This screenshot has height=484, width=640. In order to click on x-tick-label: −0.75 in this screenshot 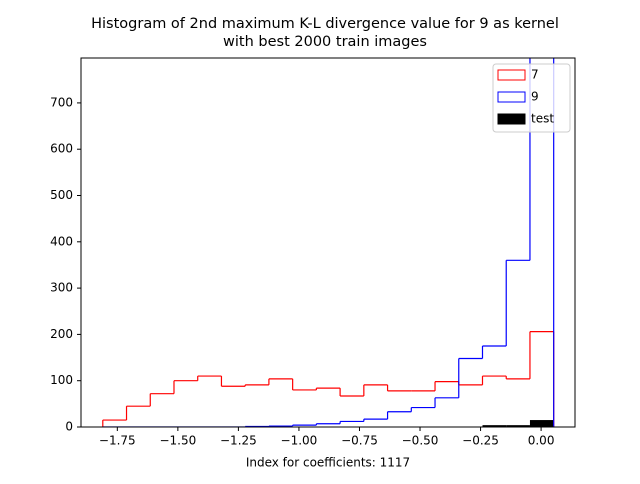, I will do `click(359, 441)`.